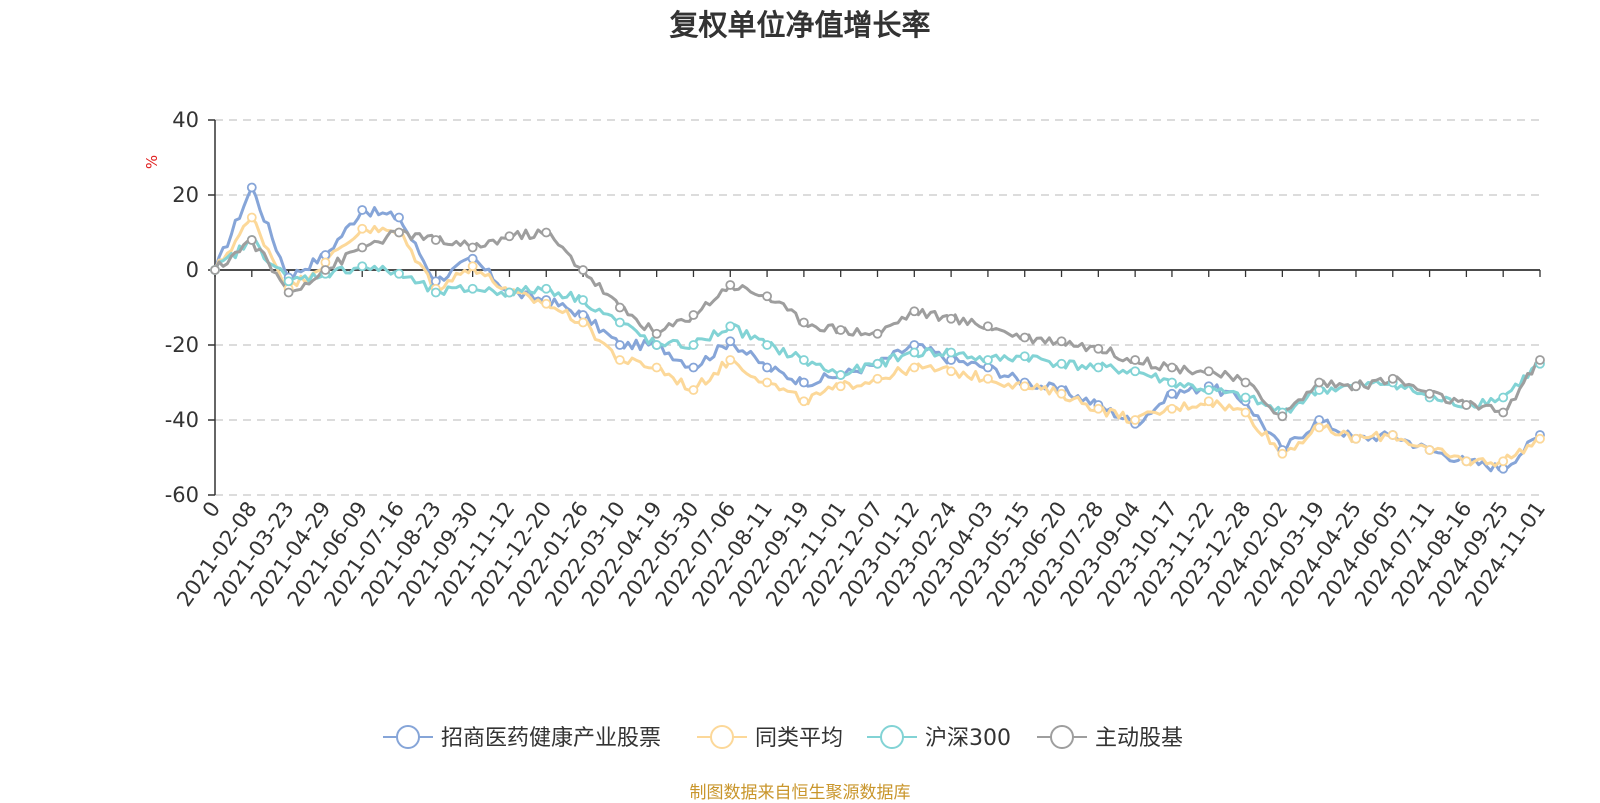 The height and width of the screenshot is (803, 1600). What do you see at coordinates (551, 738) in the screenshot?
I see `legend-label: 招商医药健康产业股票` at bounding box center [551, 738].